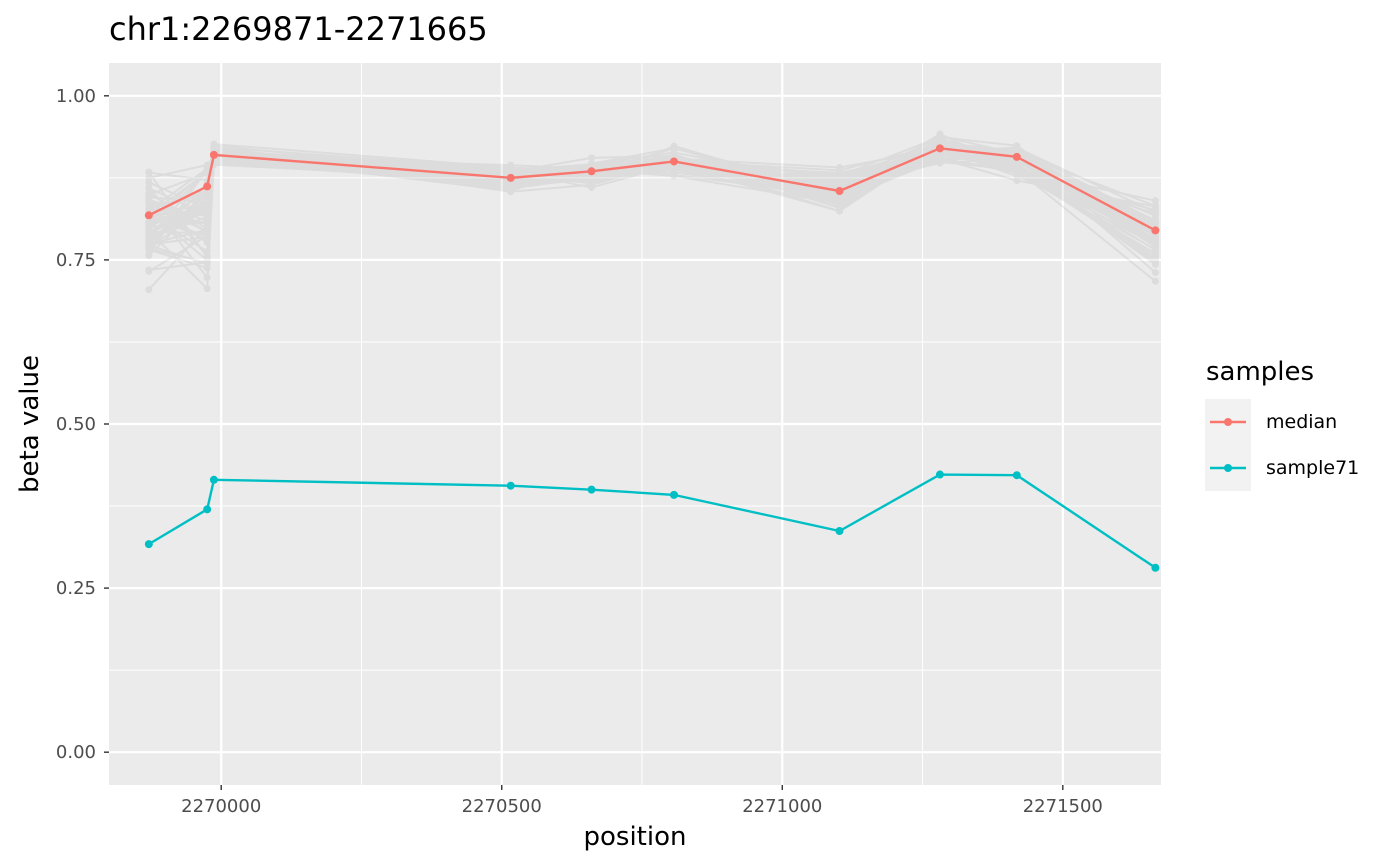 This screenshot has height=866, width=1400. Describe the element at coordinates (1260, 372) in the screenshot. I see `legend-title: samples` at that location.